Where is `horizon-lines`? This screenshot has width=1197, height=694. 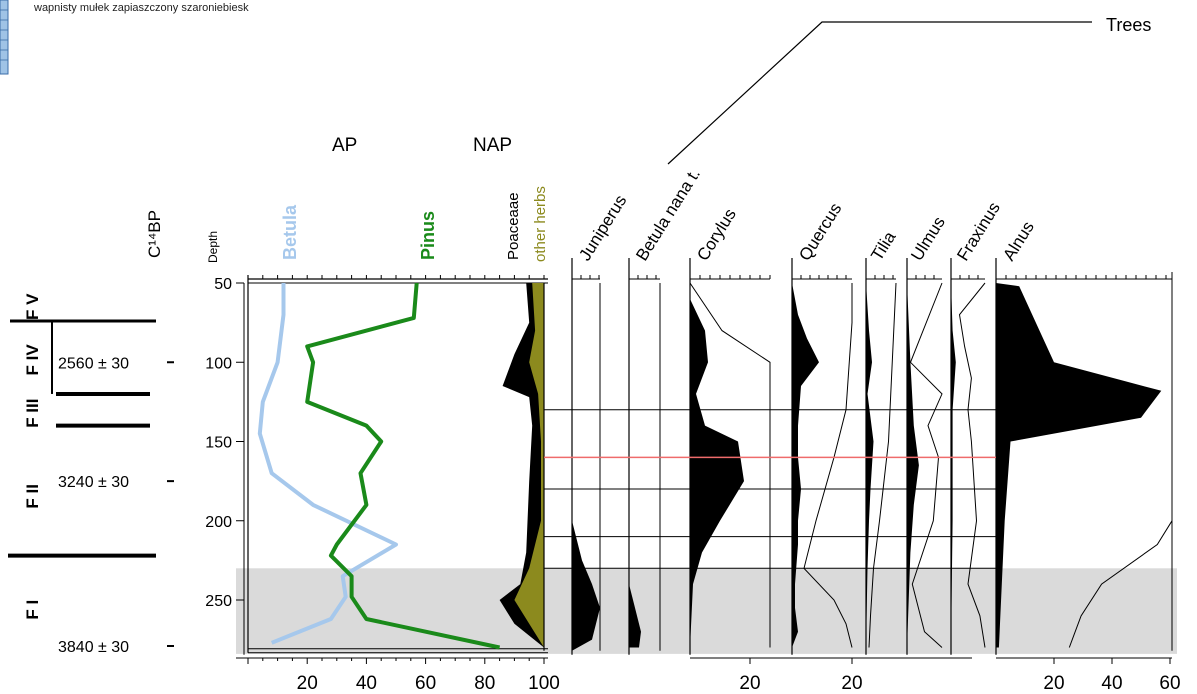
horizon-lines is located at coordinates (772, 489).